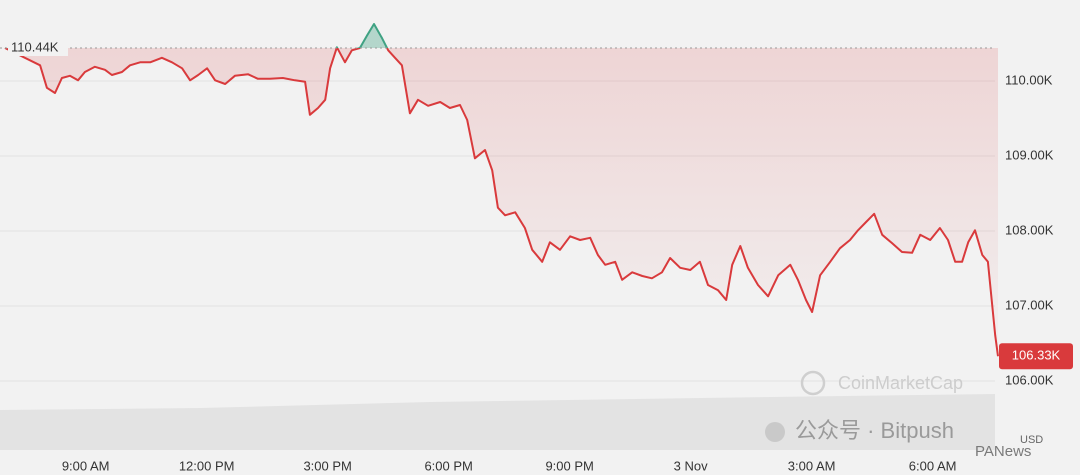  Describe the element at coordinates (1029, 79) in the screenshot. I see `y-tick-label: 110.00K` at that location.